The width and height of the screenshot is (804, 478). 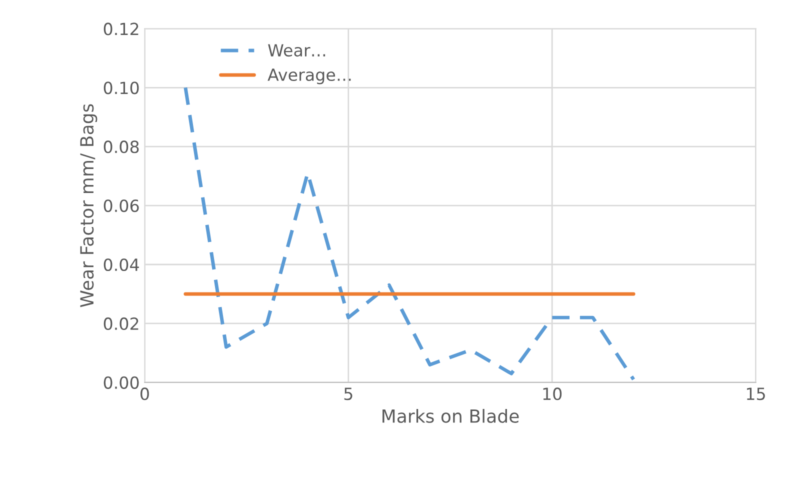 I want to click on x-tick-label: 5, so click(x=348, y=394).